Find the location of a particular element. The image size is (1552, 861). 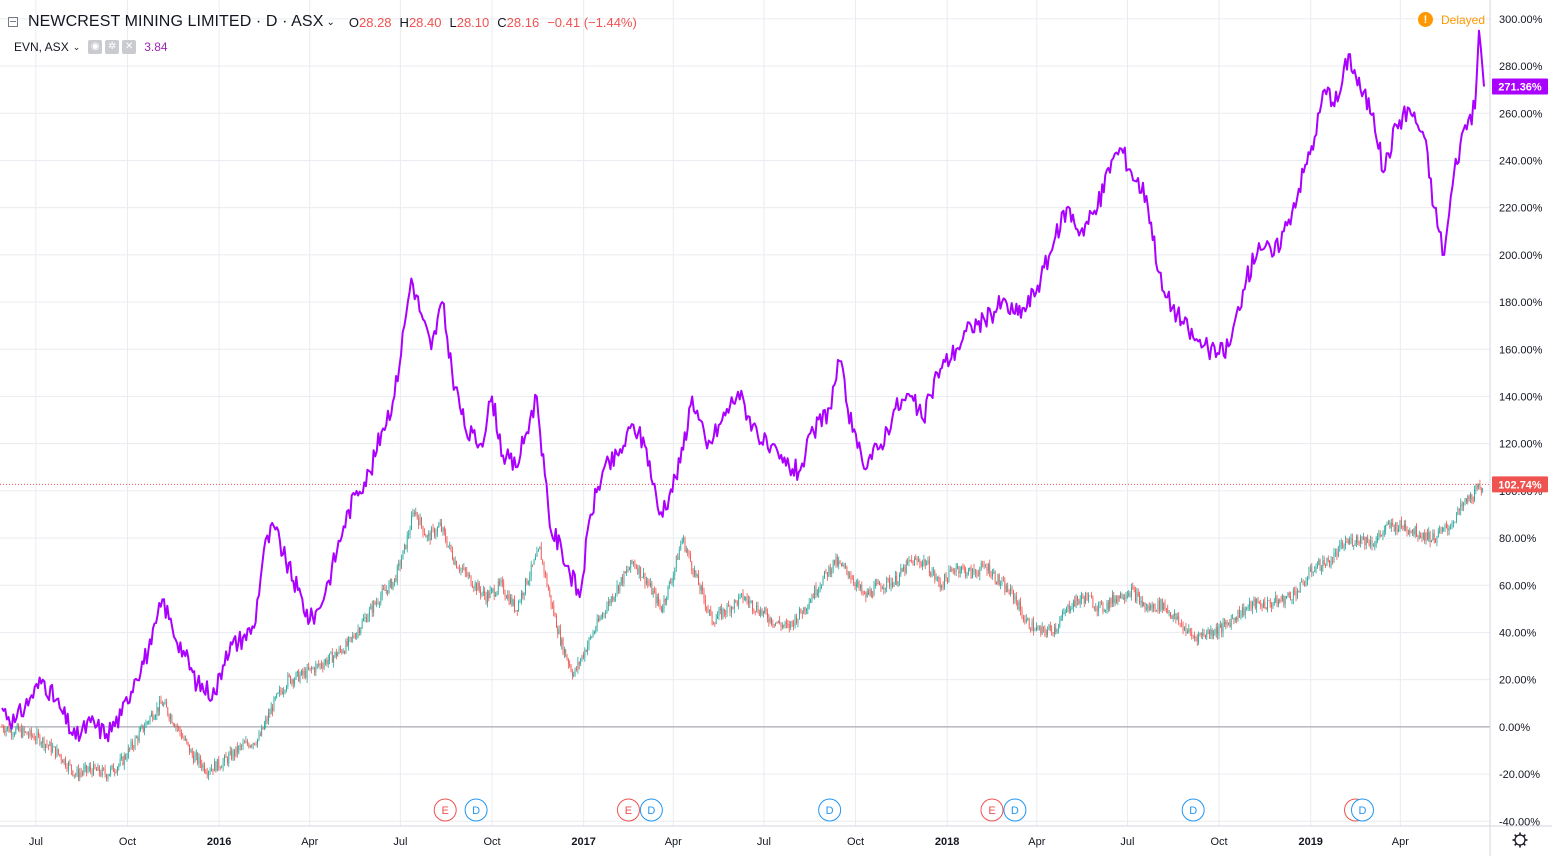

y-tick-label: 260.00% is located at coordinates (1521, 114).